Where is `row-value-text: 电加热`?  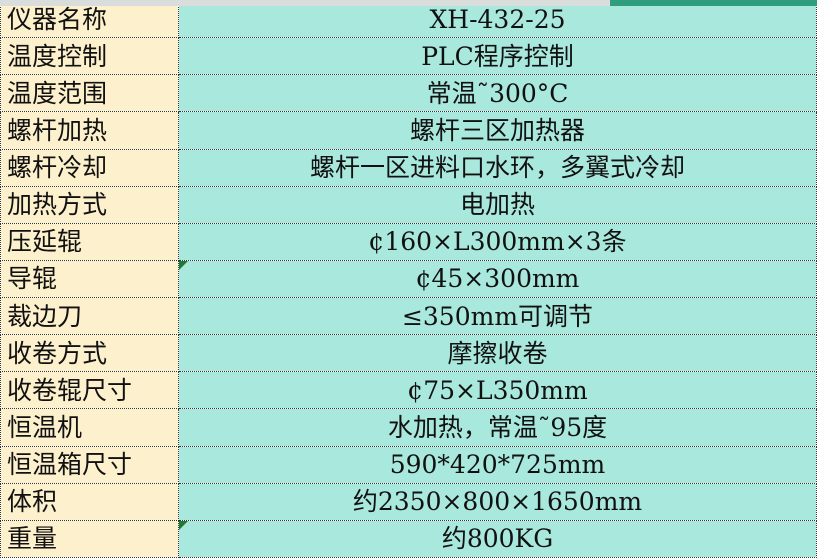
row-value-text: 电加热 is located at coordinates (497, 205).